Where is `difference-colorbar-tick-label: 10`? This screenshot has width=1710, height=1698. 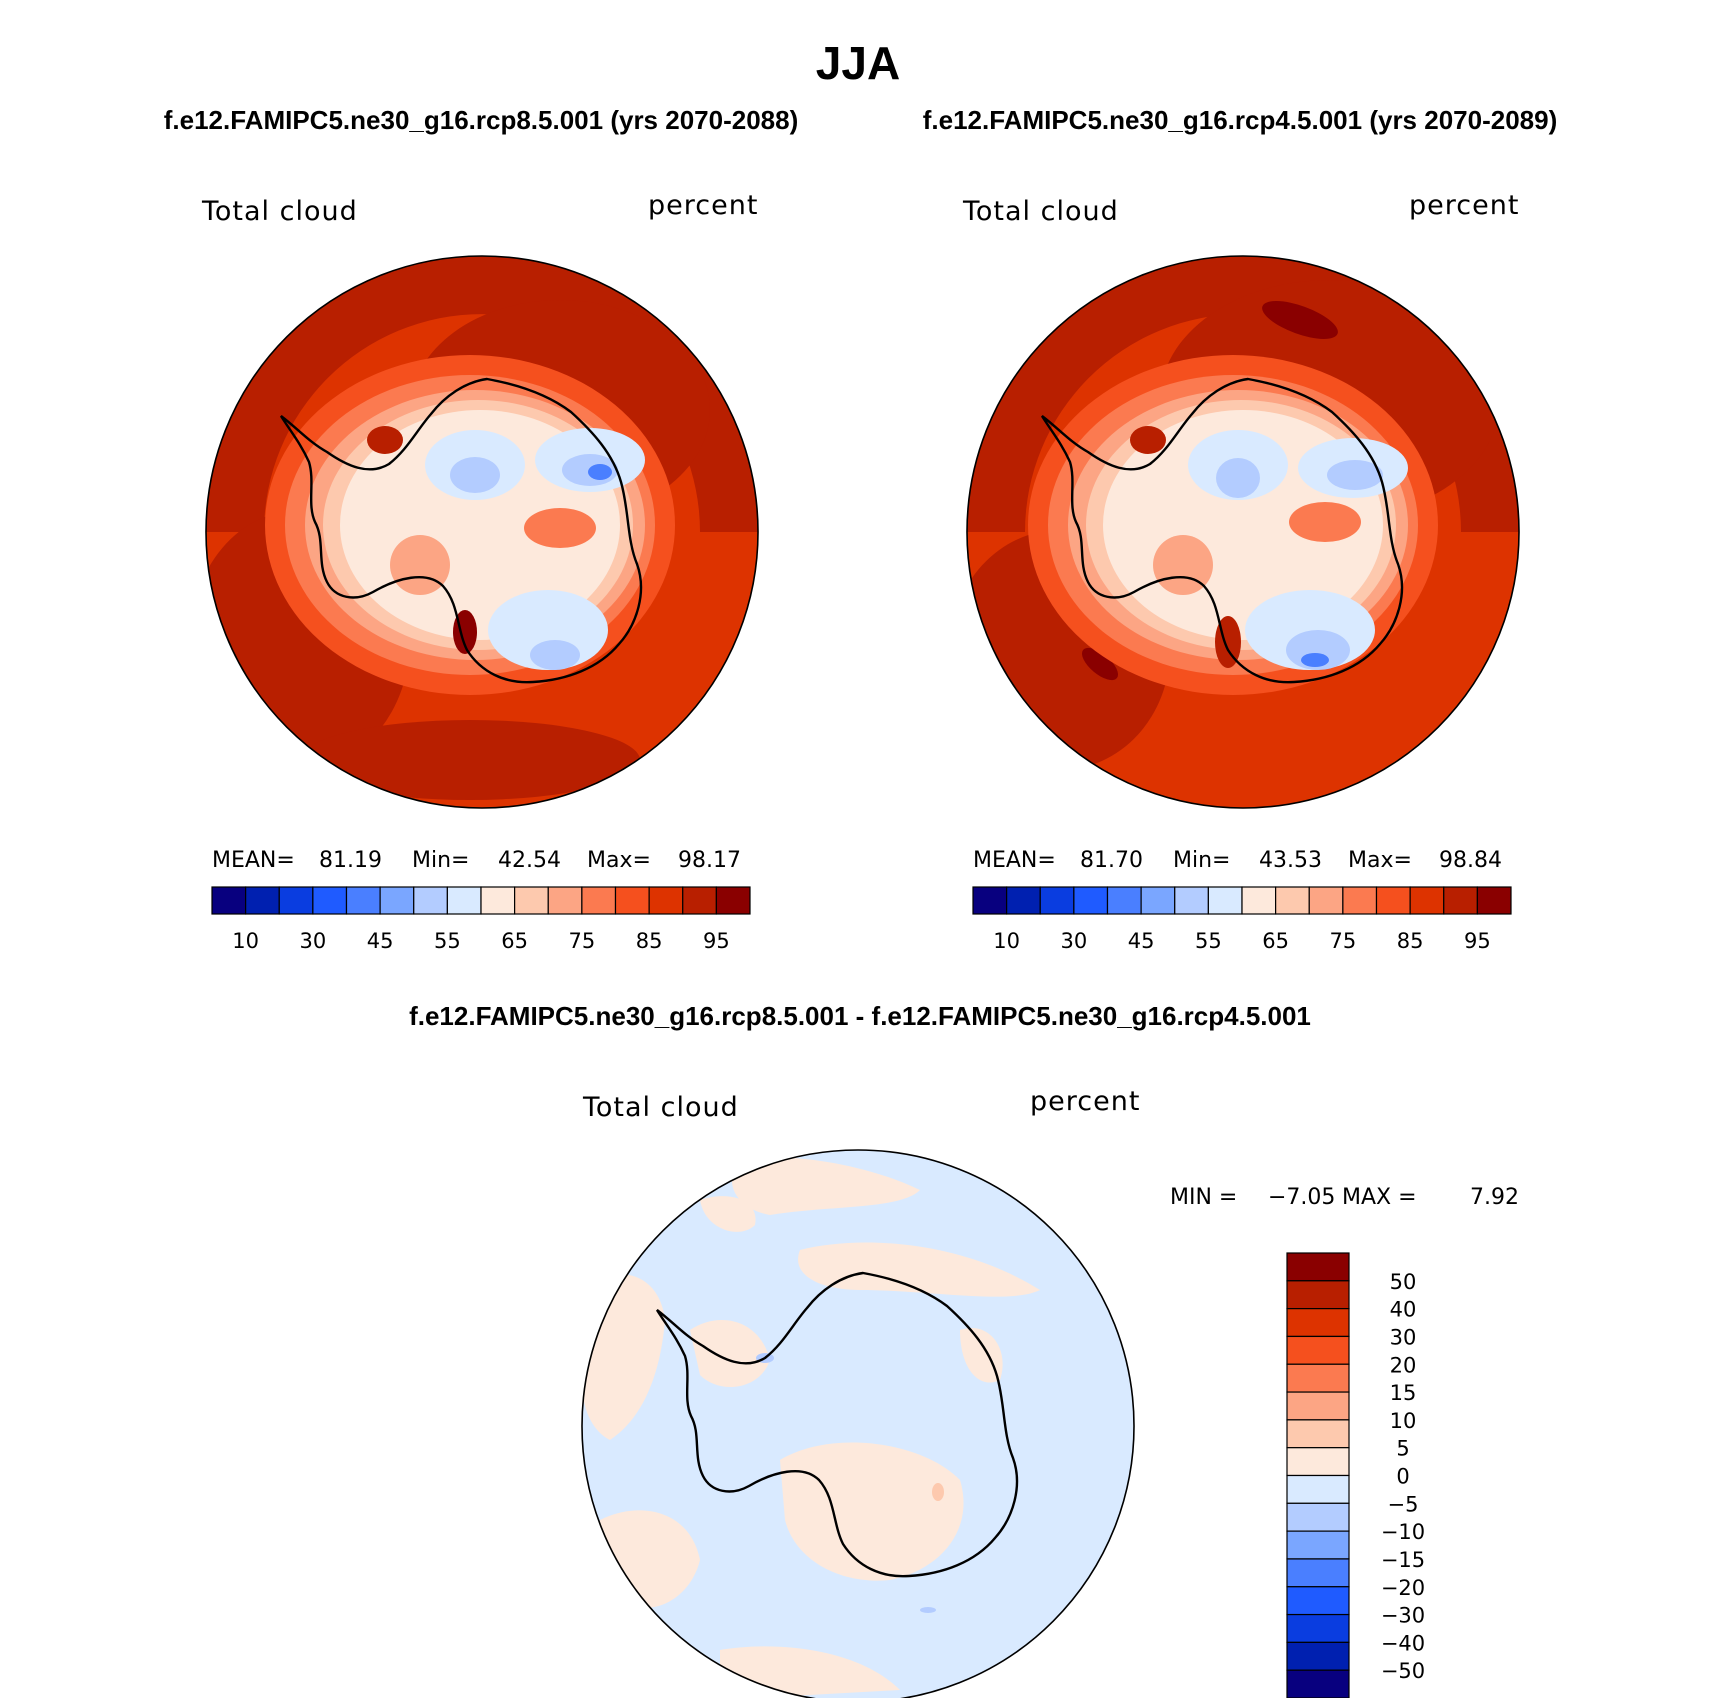
difference-colorbar-tick-label: 10 is located at coordinates (1403, 1421).